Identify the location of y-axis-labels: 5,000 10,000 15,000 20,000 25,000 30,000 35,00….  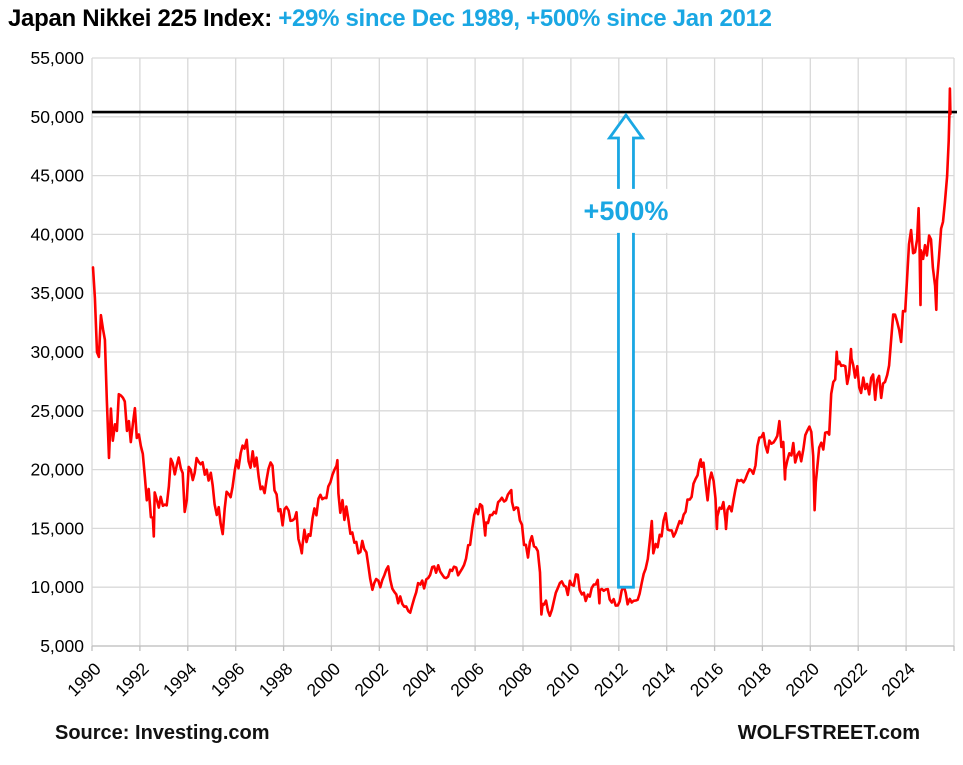
(57, 352).